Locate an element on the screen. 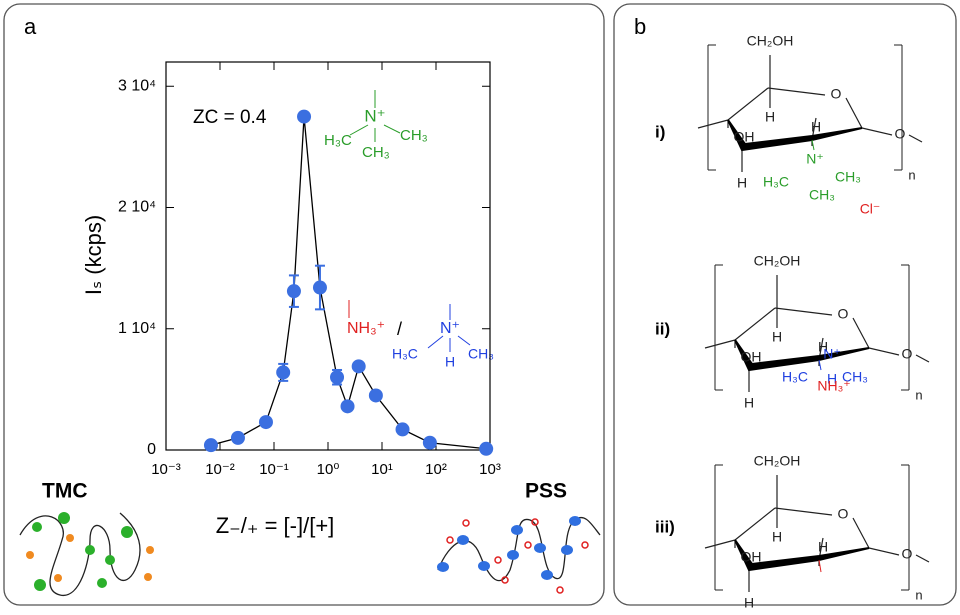 This screenshot has height=615, width=960. y-tick-label: 3 10⁴ is located at coordinates (137, 85).